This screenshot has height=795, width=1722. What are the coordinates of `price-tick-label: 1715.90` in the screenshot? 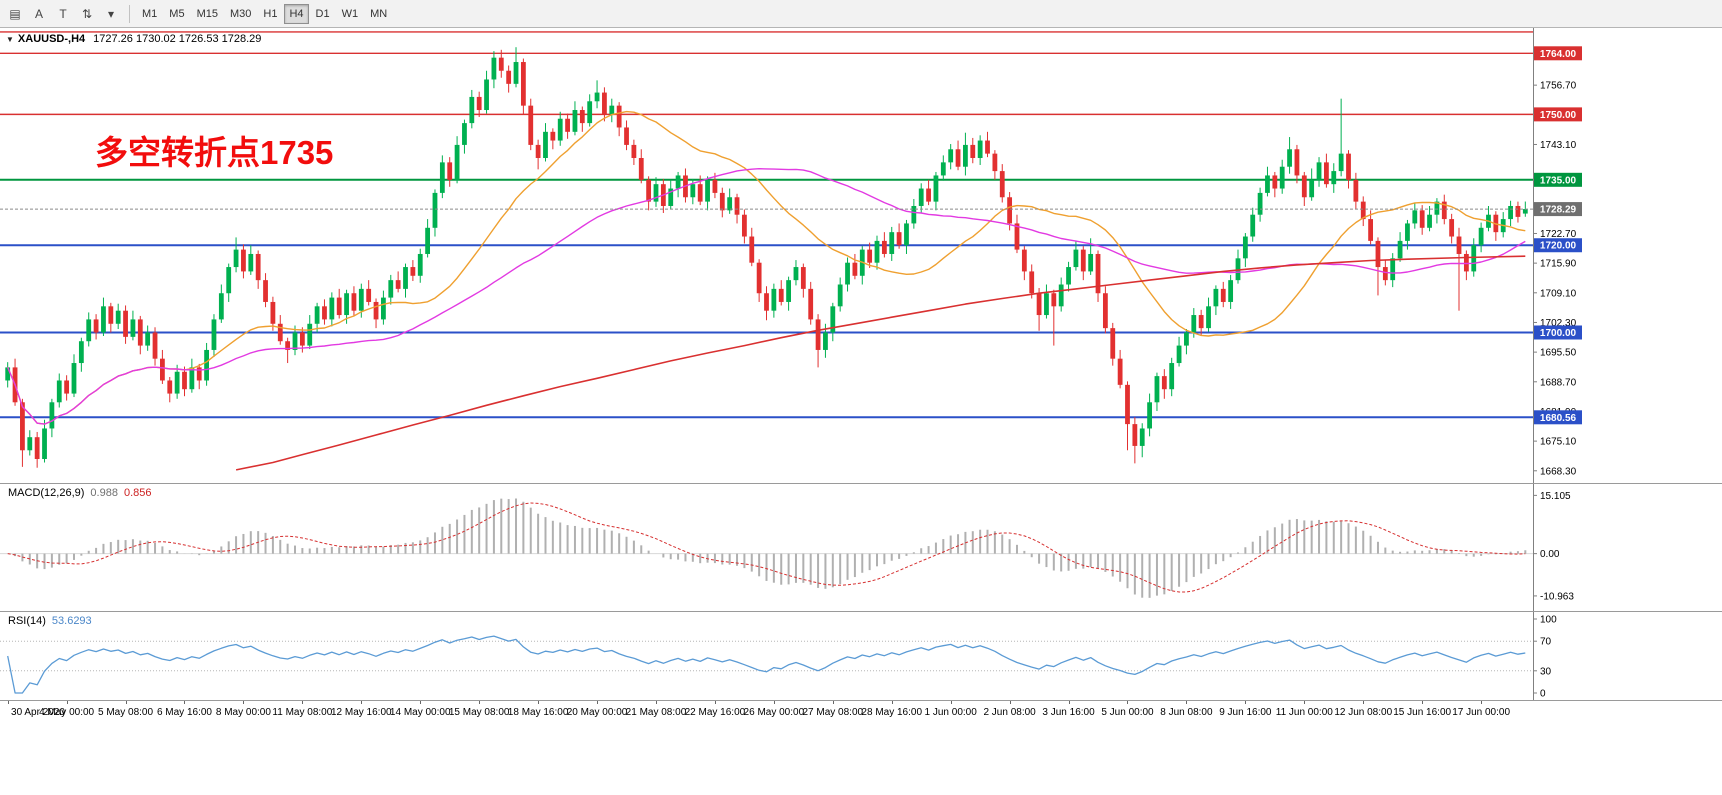 It's located at (1558, 264).